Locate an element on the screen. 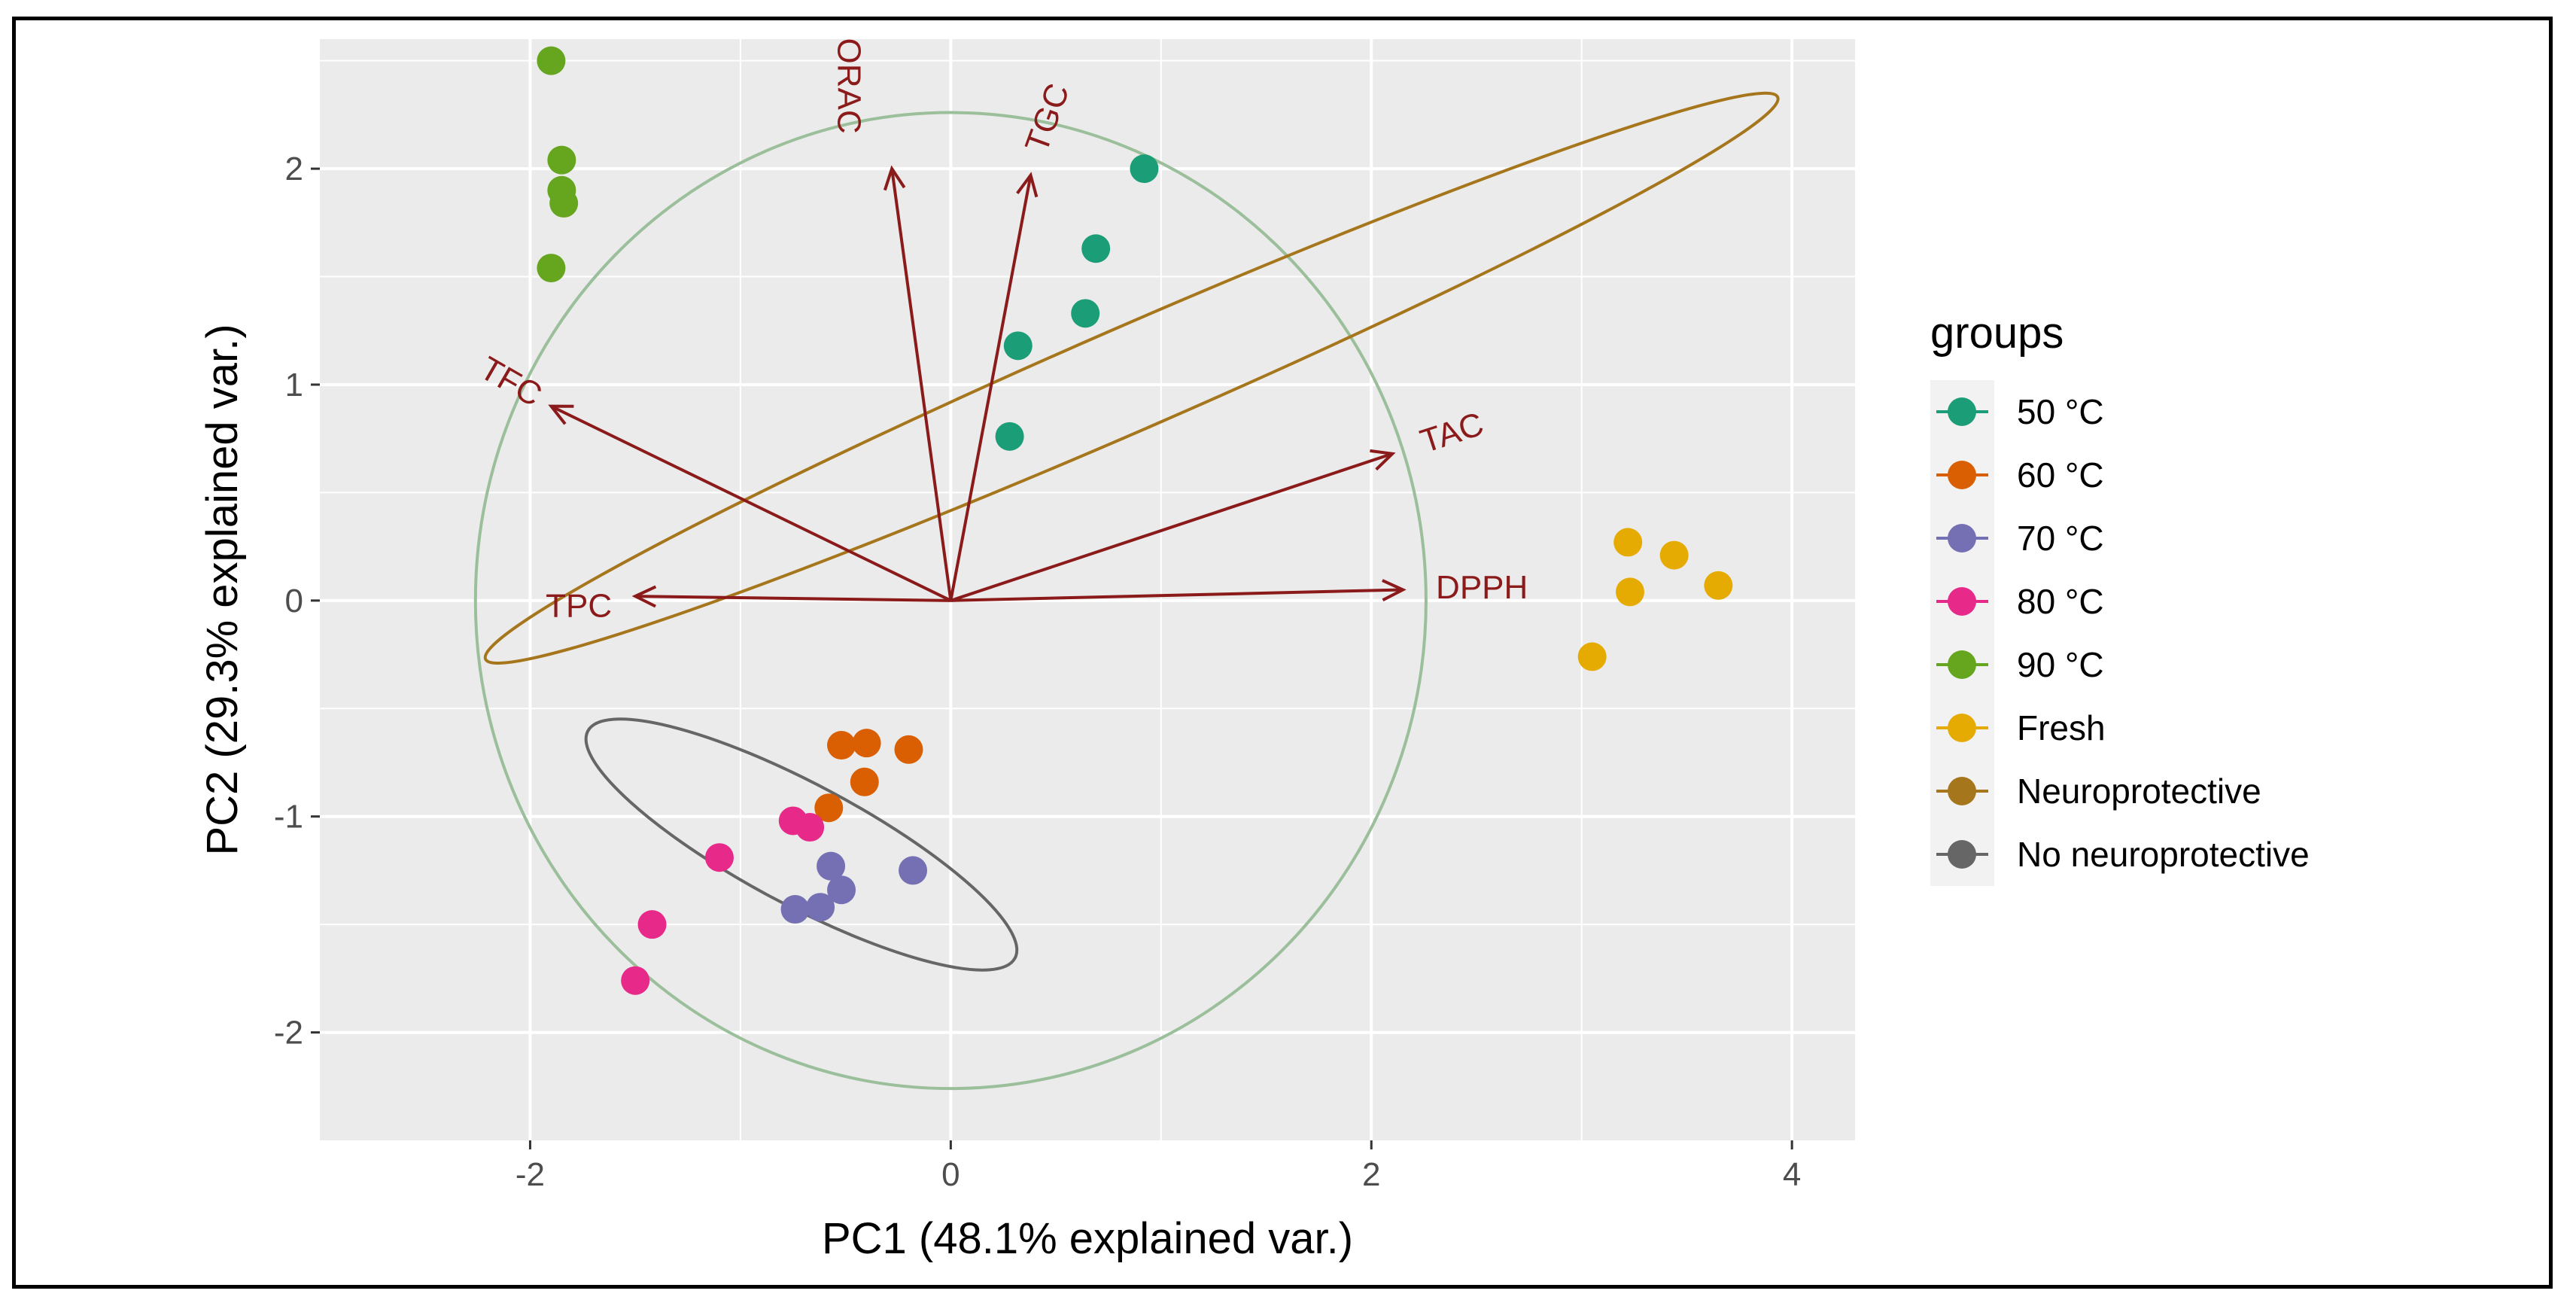 The height and width of the screenshot is (1312, 2576). legend-title: groups is located at coordinates (1997, 333).